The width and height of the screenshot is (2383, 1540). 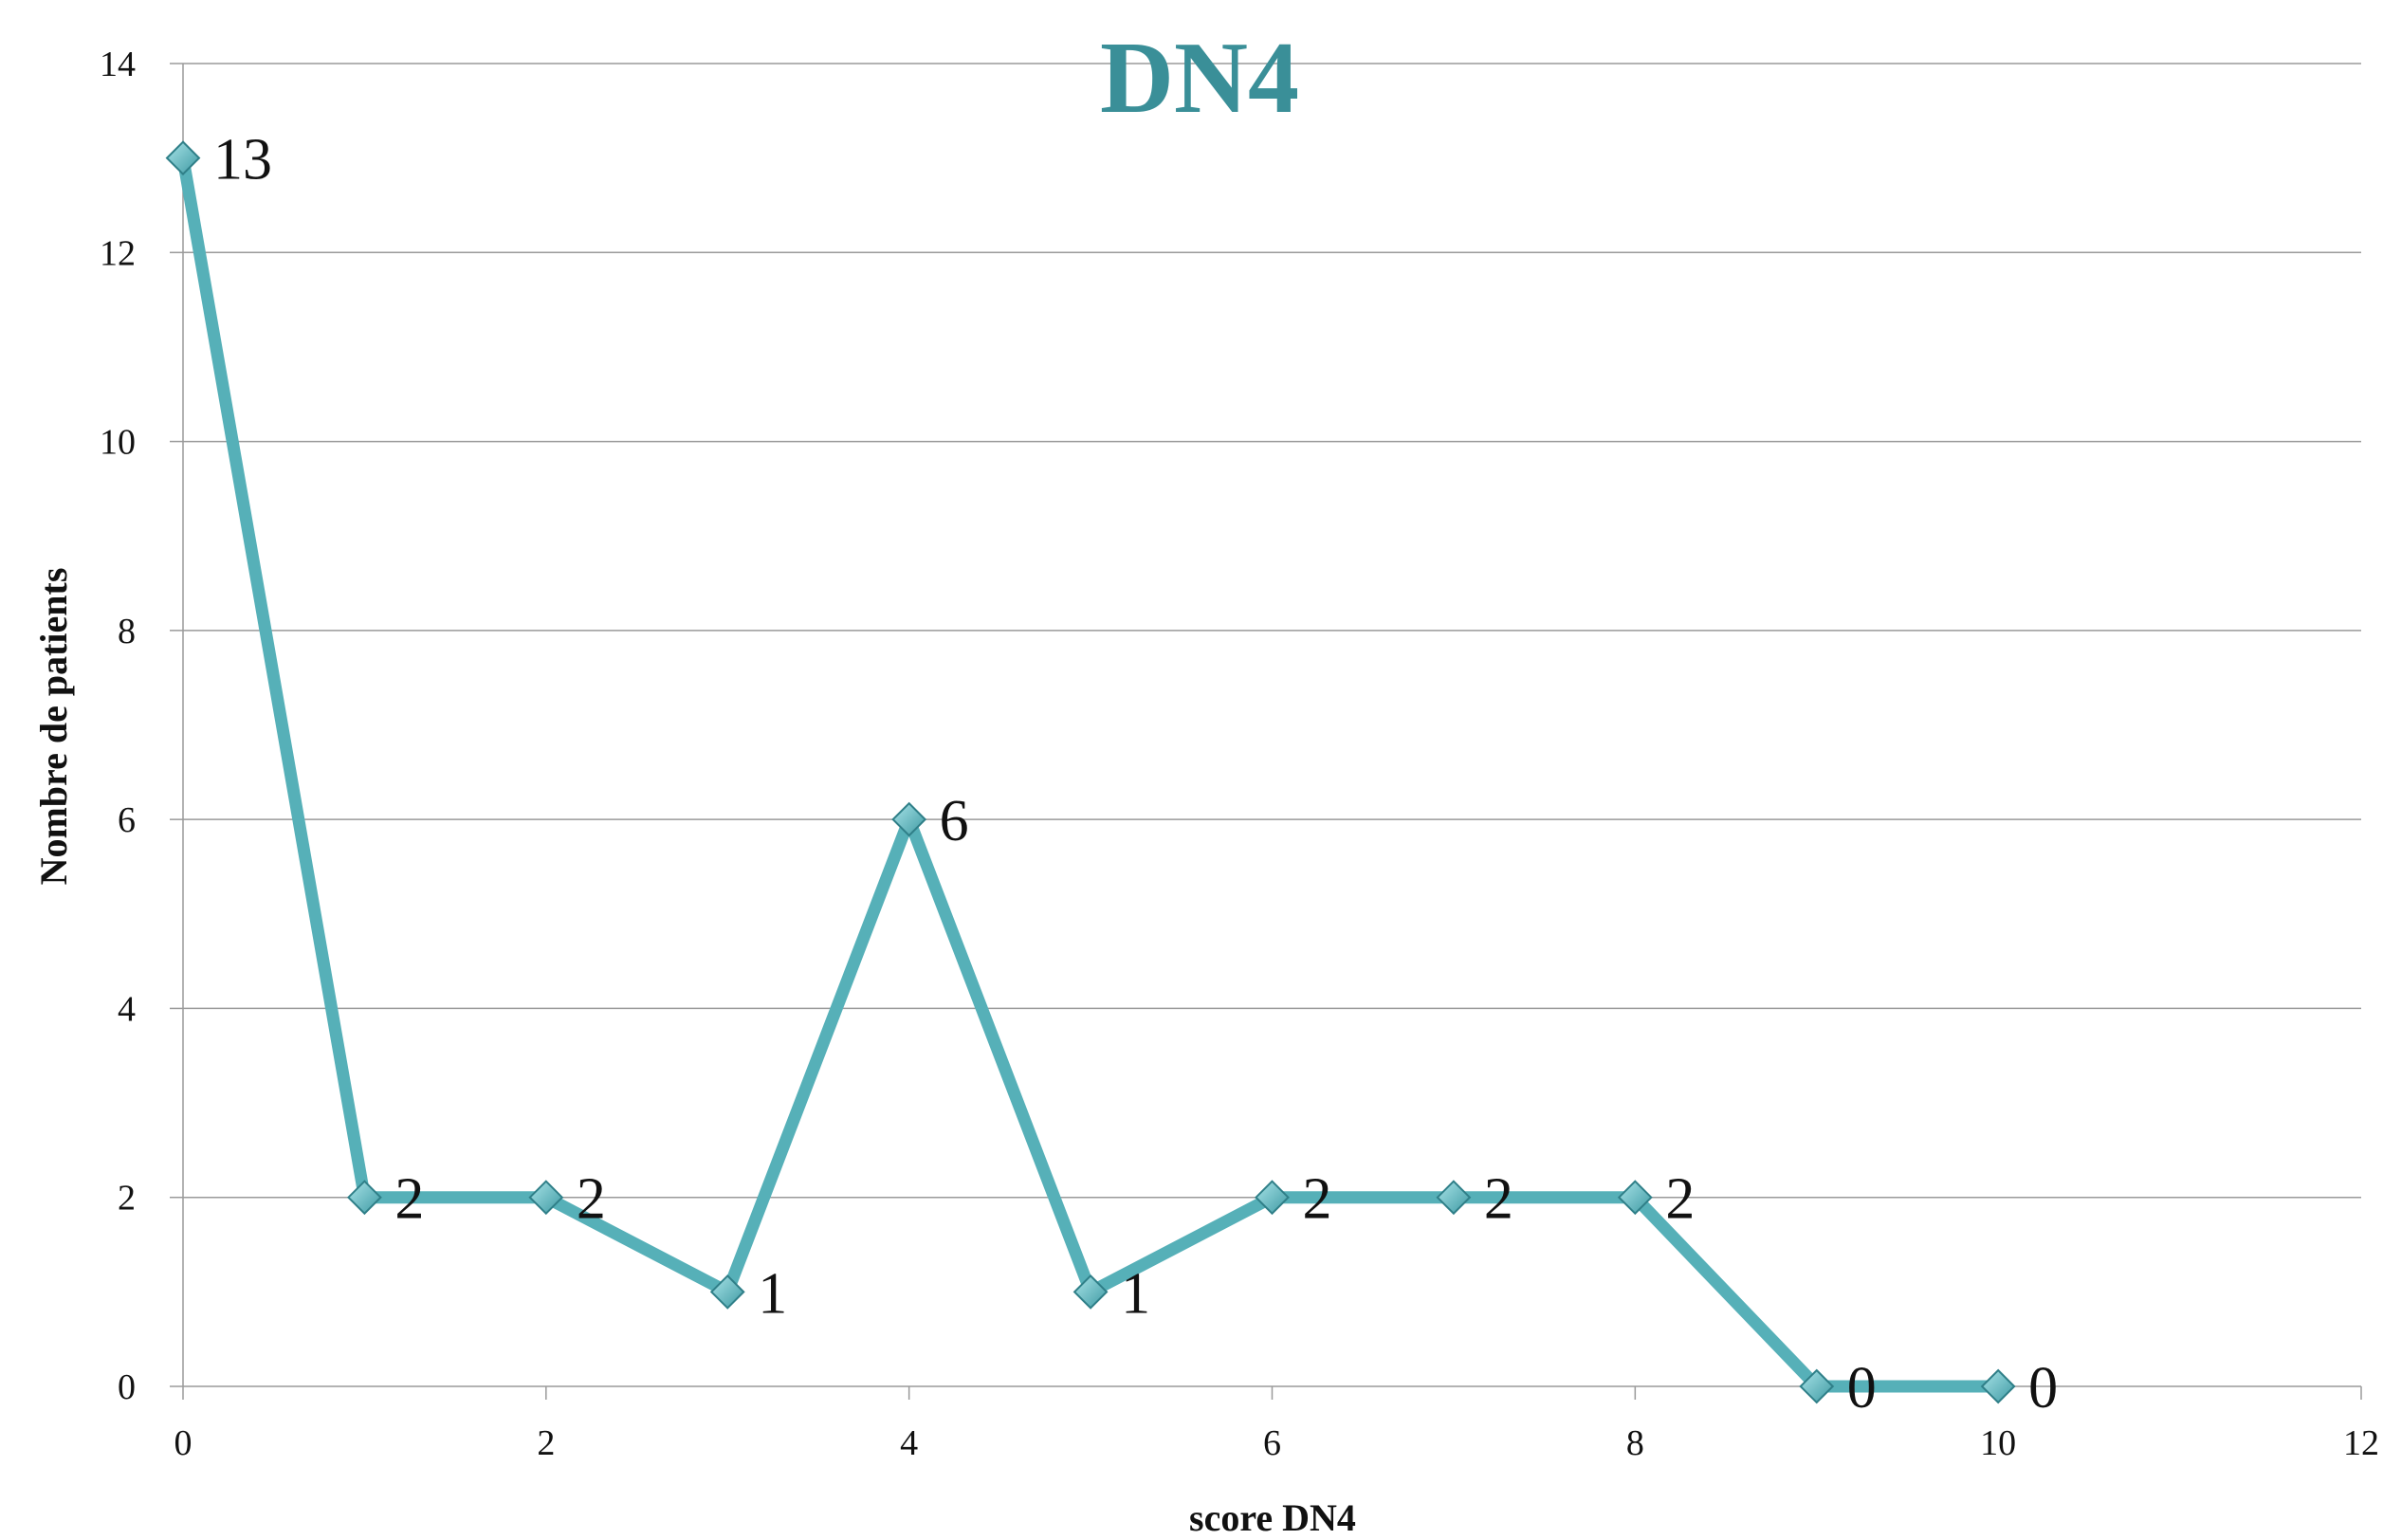 What do you see at coordinates (1272, 1517) in the screenshot?
I see `x-axis-title: score DN4` at bounding box center [1272, 1517].